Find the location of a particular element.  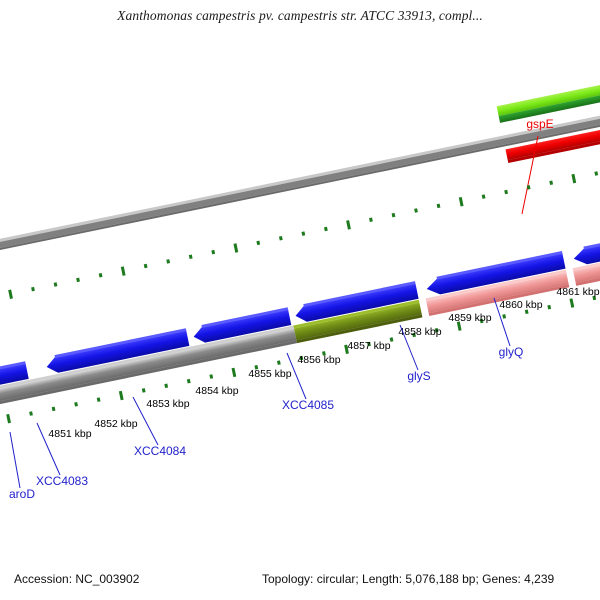

ruler-label: 4857 kbp is located at coordinates (368, 346).